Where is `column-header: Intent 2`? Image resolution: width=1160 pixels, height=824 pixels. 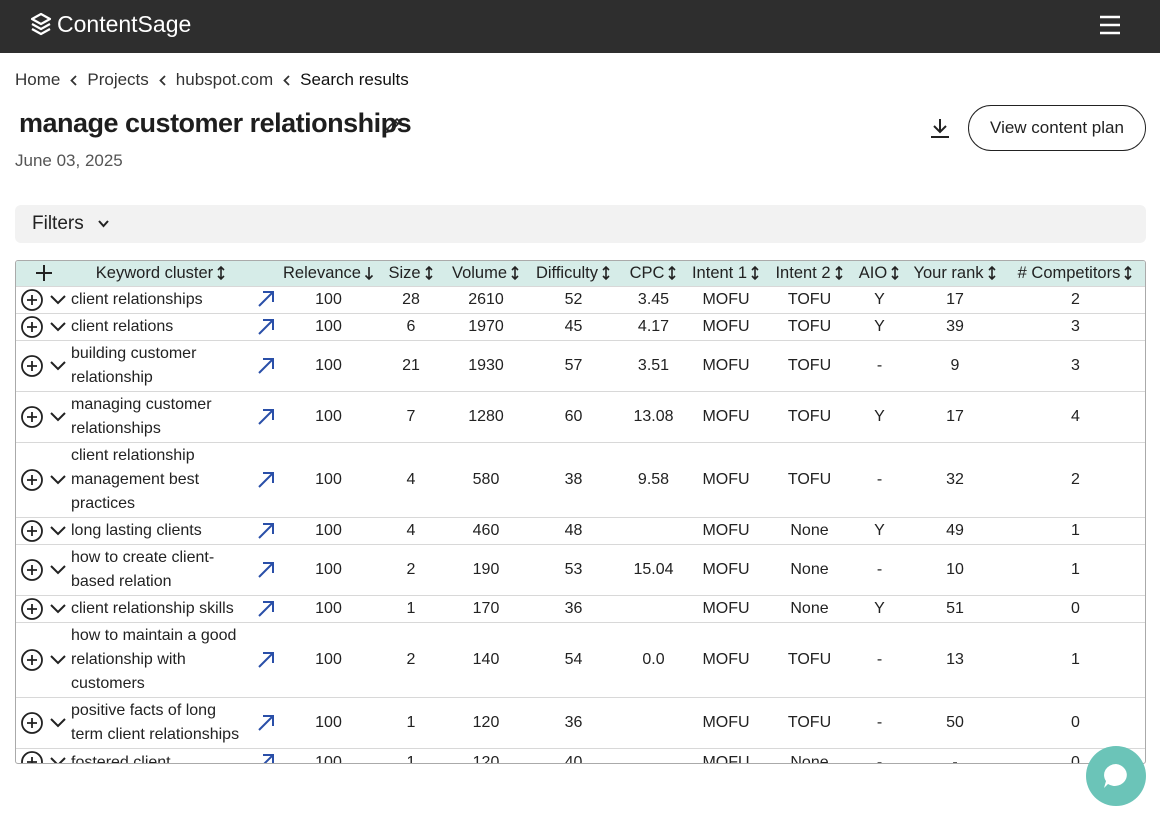
column-header: Intent 2 is located at coordinates (802, 273).